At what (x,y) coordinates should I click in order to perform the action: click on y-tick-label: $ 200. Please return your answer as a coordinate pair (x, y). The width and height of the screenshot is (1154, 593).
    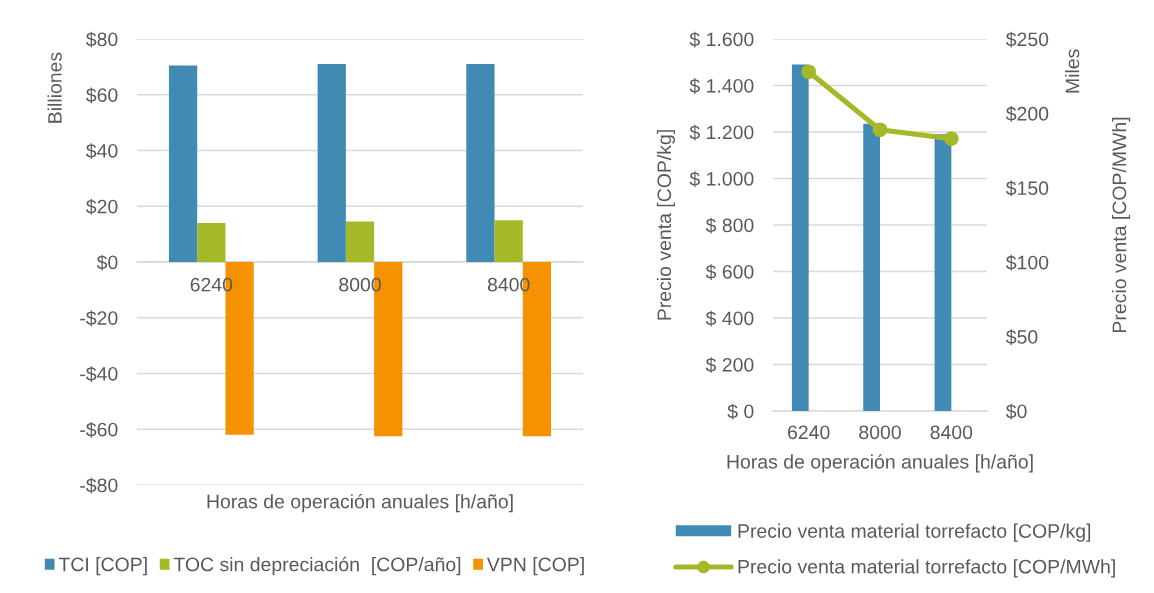
    Looking at the image, I should click on (729, 365).